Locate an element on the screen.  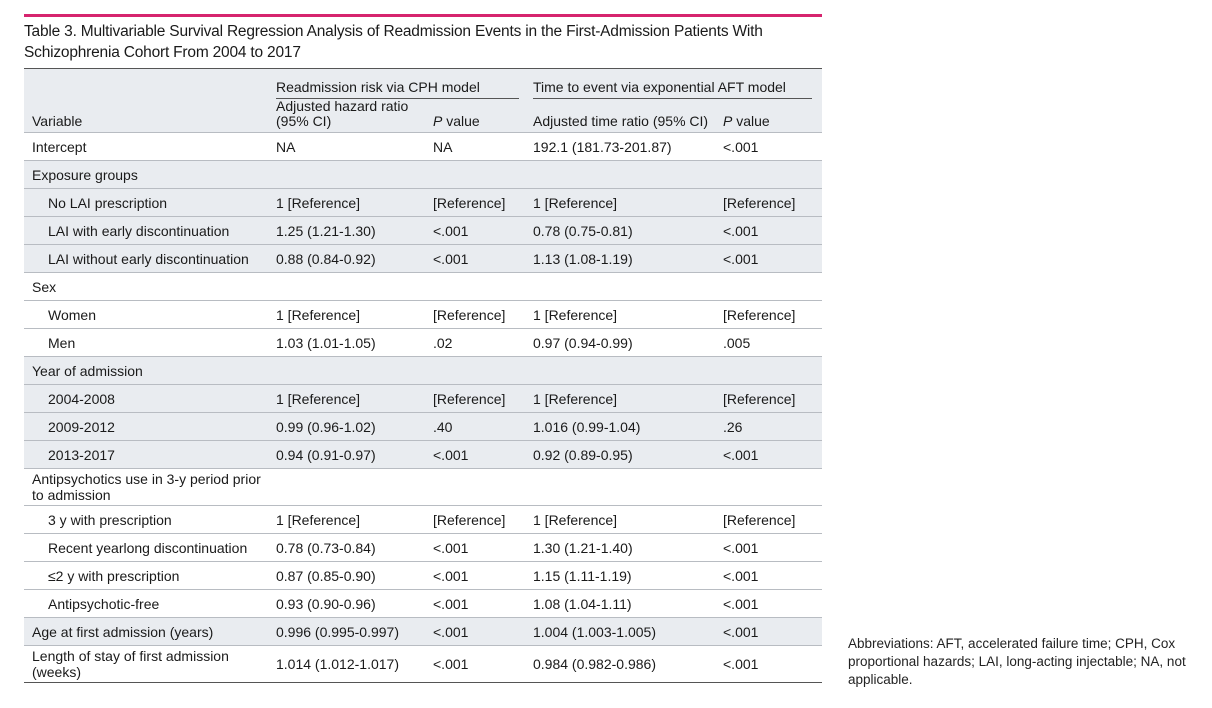
cell-tr: 192.1 (181.73-201.87) is located at coordinates (602, 146).